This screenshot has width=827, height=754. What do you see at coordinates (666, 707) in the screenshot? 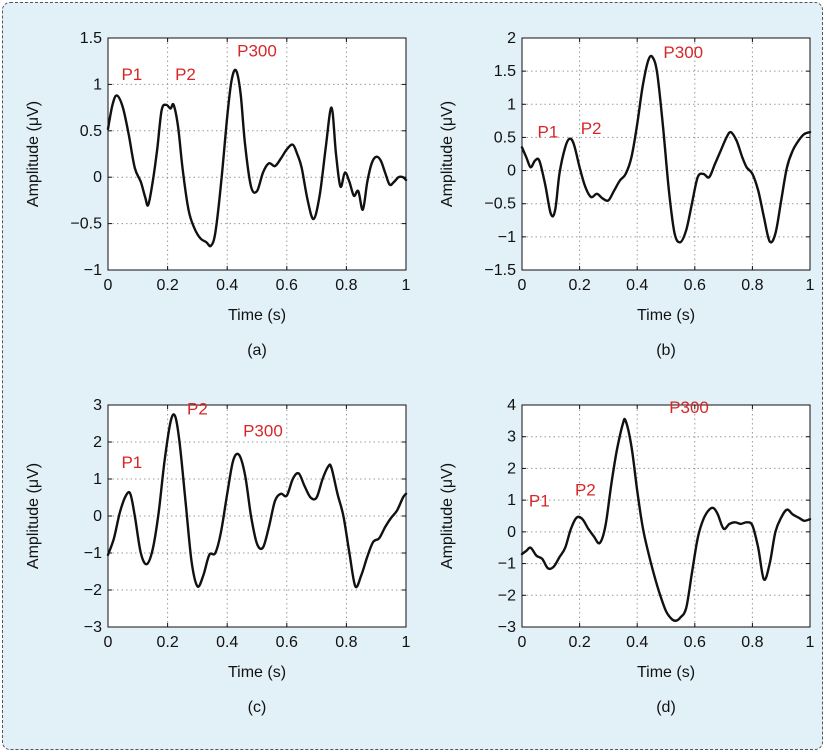
I see `subplot-caption: (d)` at bounding box center [666, 707].